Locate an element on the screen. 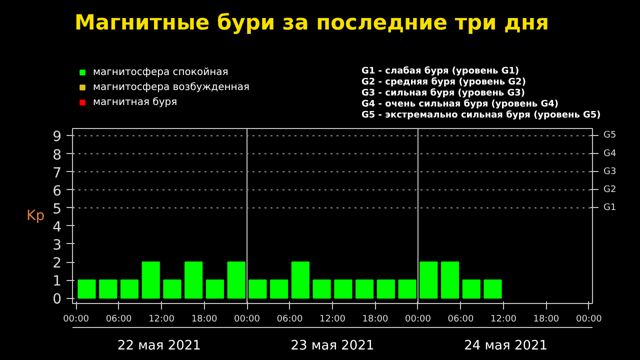  text: G4 - очень сильная буря (уровень G4) is located at coordinates (460, 104).